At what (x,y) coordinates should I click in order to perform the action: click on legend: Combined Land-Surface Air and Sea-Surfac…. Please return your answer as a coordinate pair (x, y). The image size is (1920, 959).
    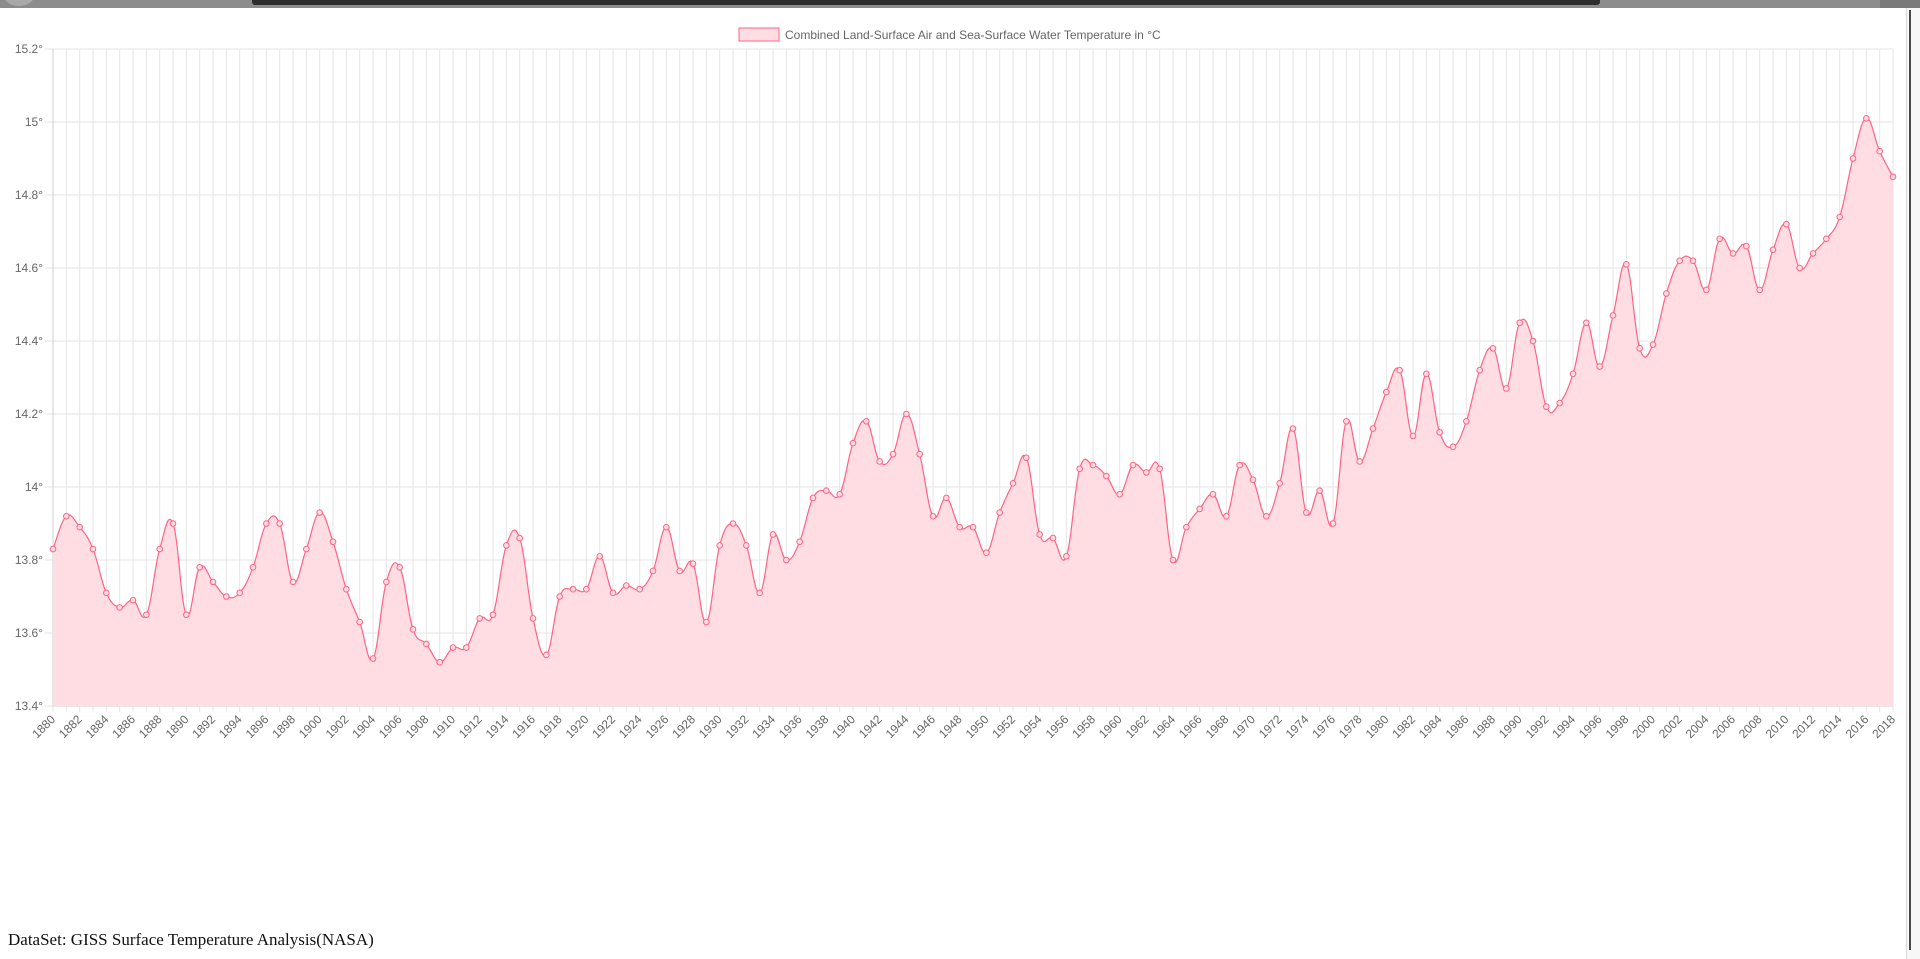
    Looking at the image, I should click on (949, 34).